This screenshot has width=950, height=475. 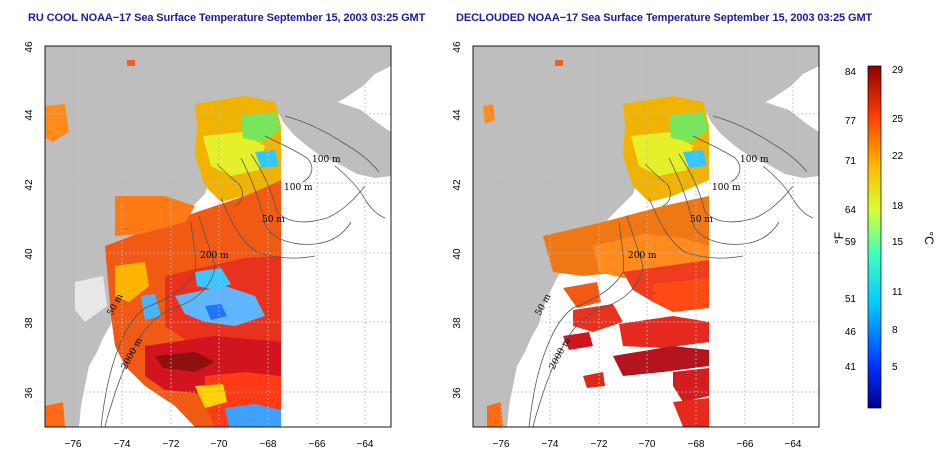 What do you see at coordinates (851, 220) in the screenshot?
I see `colorbar-fahrenheit-ticks: 84 77 71 64 59 51 46 41` at bounding box center [851, 220].